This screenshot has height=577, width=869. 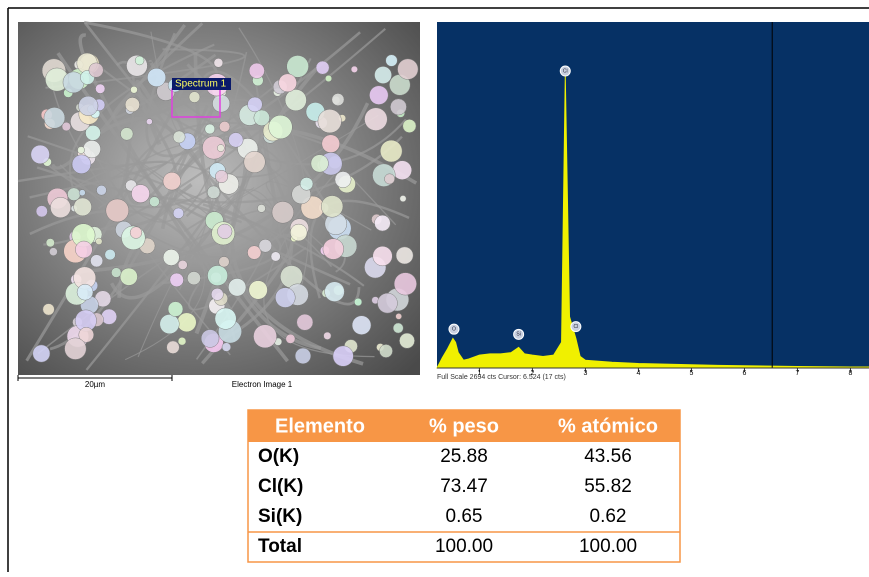 What do you see at coordinates (532, 373) in the screenshot?
I see `x-tick-label: 2` at bounding box center [532, 373].